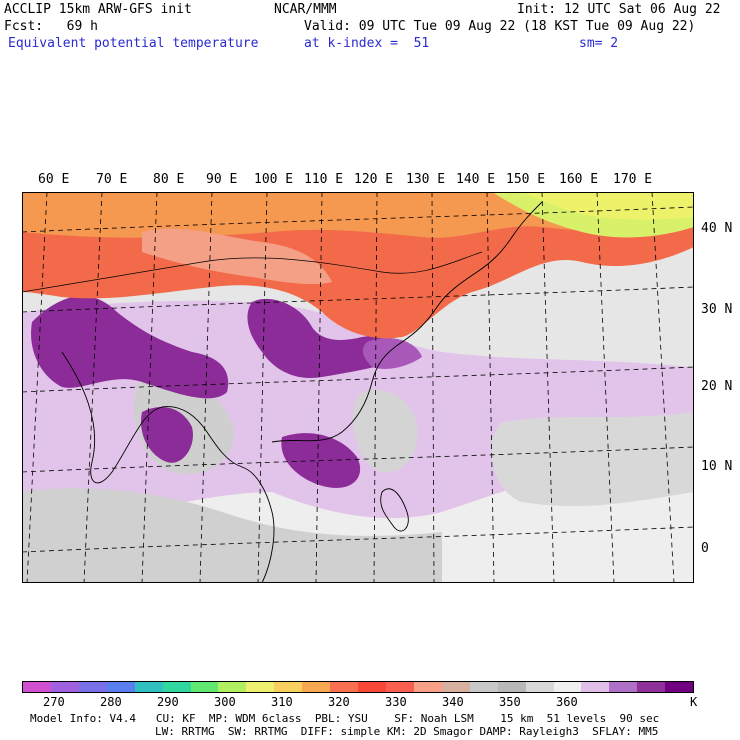  What do you see at coordinates (257, 731) in the screenshot?
I see `sw-scheme: SW: RRTMG` at bounding box center [257, 731].